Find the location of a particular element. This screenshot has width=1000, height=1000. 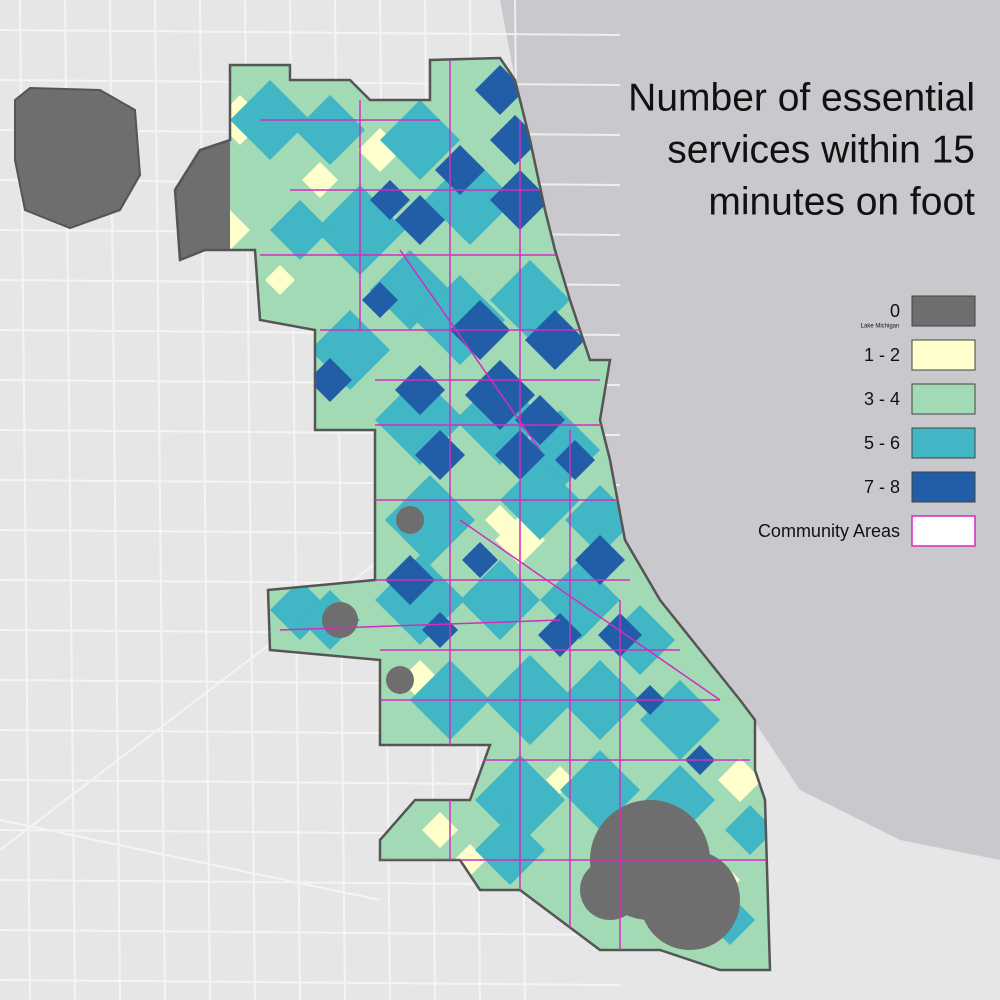

legend: 0 1 - 2 3 - 4 5 - 6 7 - 8 Community Areas is located at coordinates (867, 421).